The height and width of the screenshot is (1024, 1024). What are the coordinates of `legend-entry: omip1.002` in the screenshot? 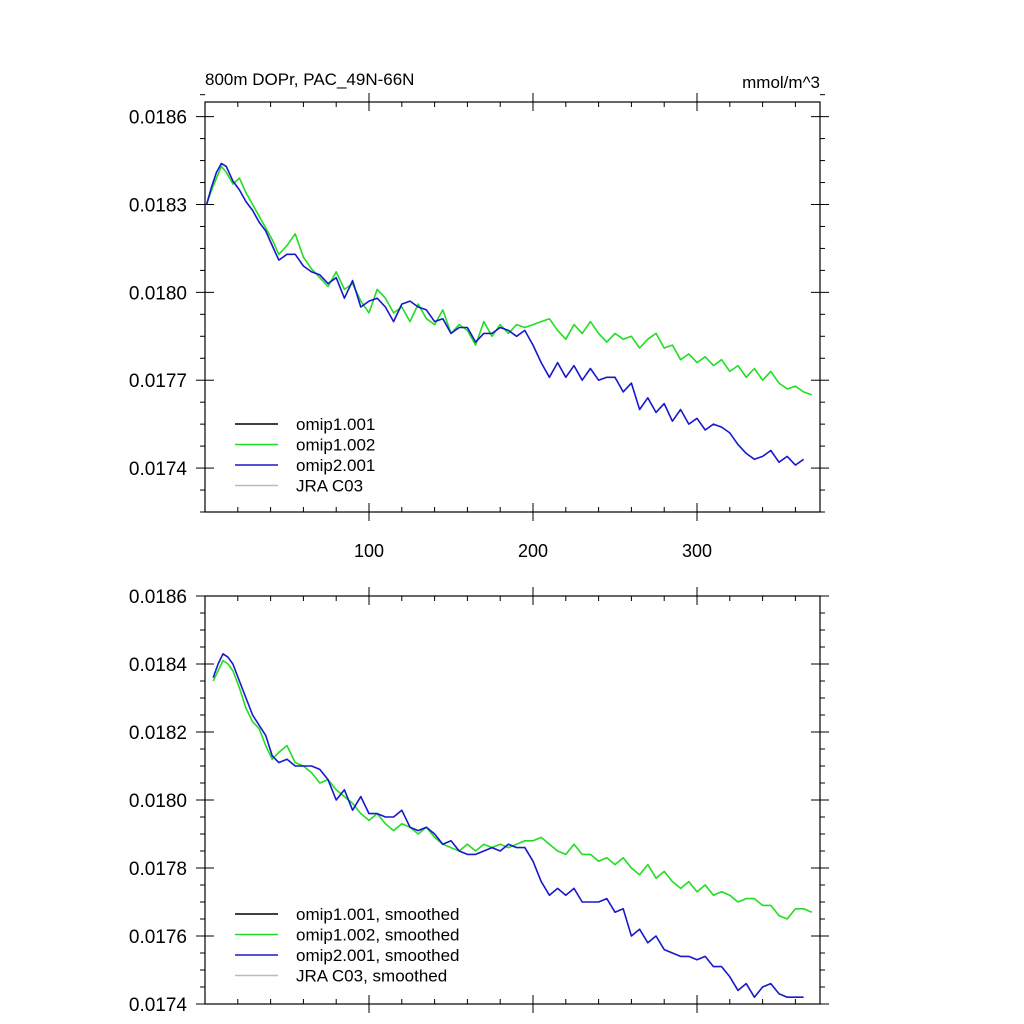 It's located at (335, 445).